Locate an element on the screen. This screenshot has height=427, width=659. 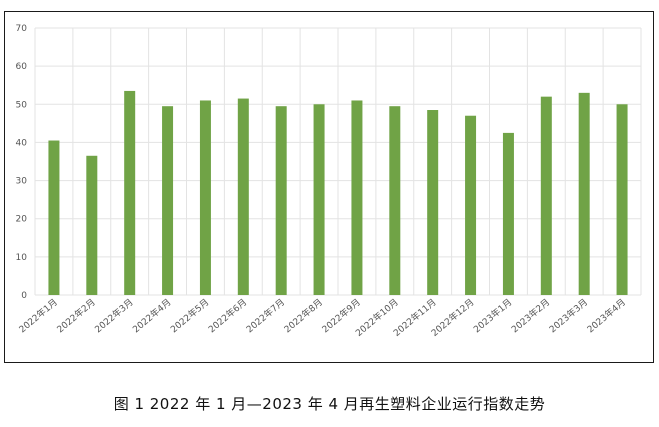
y-tick-label: 60 is located at coordinates (22, 67).